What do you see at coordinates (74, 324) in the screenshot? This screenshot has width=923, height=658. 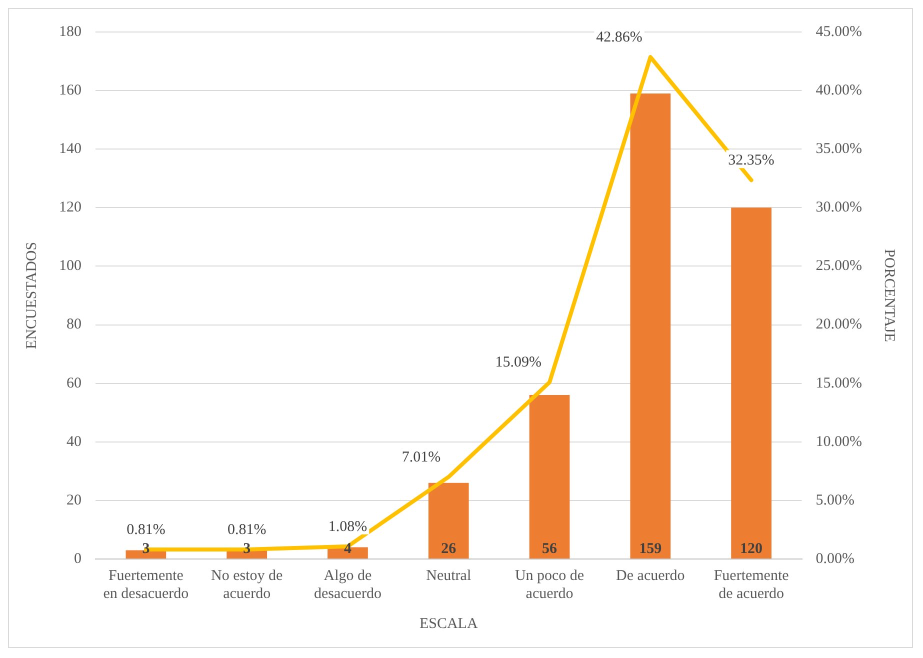 I see `y-tick-label: 80` at bounding box center [74, 324].